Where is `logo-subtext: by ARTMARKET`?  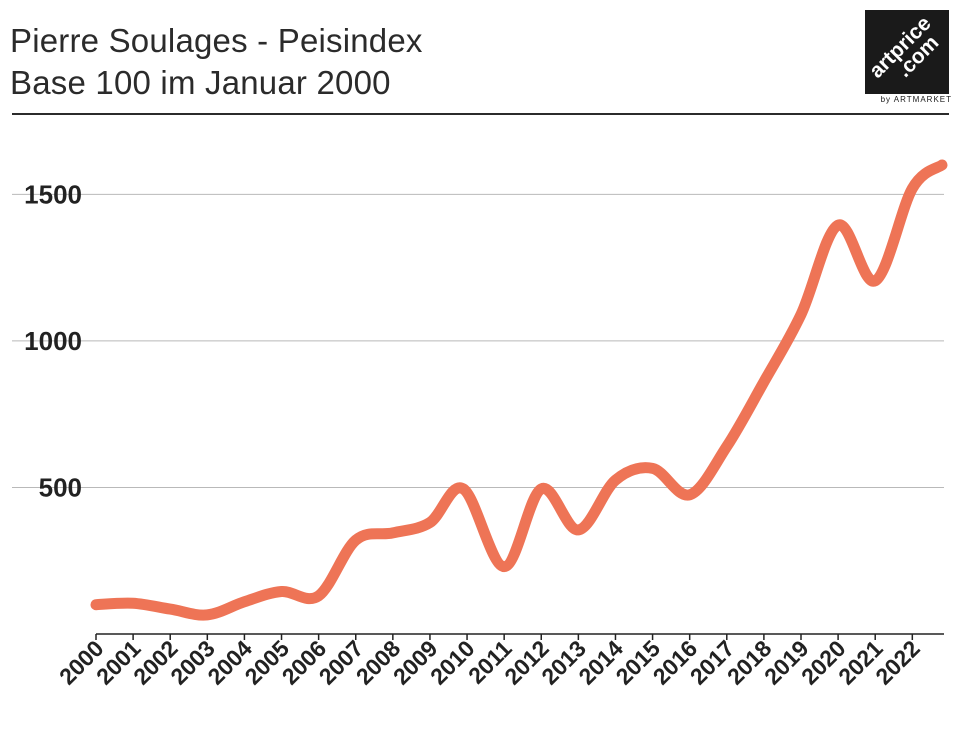 logo-subtext: by ARTMARKET is located at coordinates (916, 99).